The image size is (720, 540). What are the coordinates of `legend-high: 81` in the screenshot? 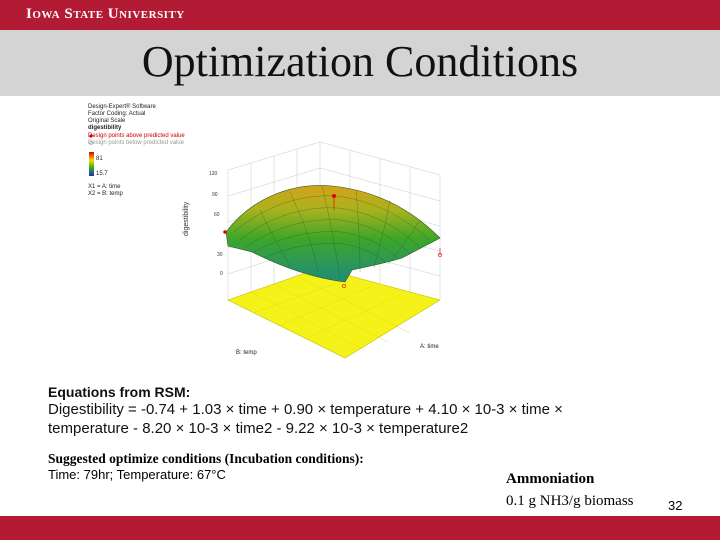 It's located at (99, 159).